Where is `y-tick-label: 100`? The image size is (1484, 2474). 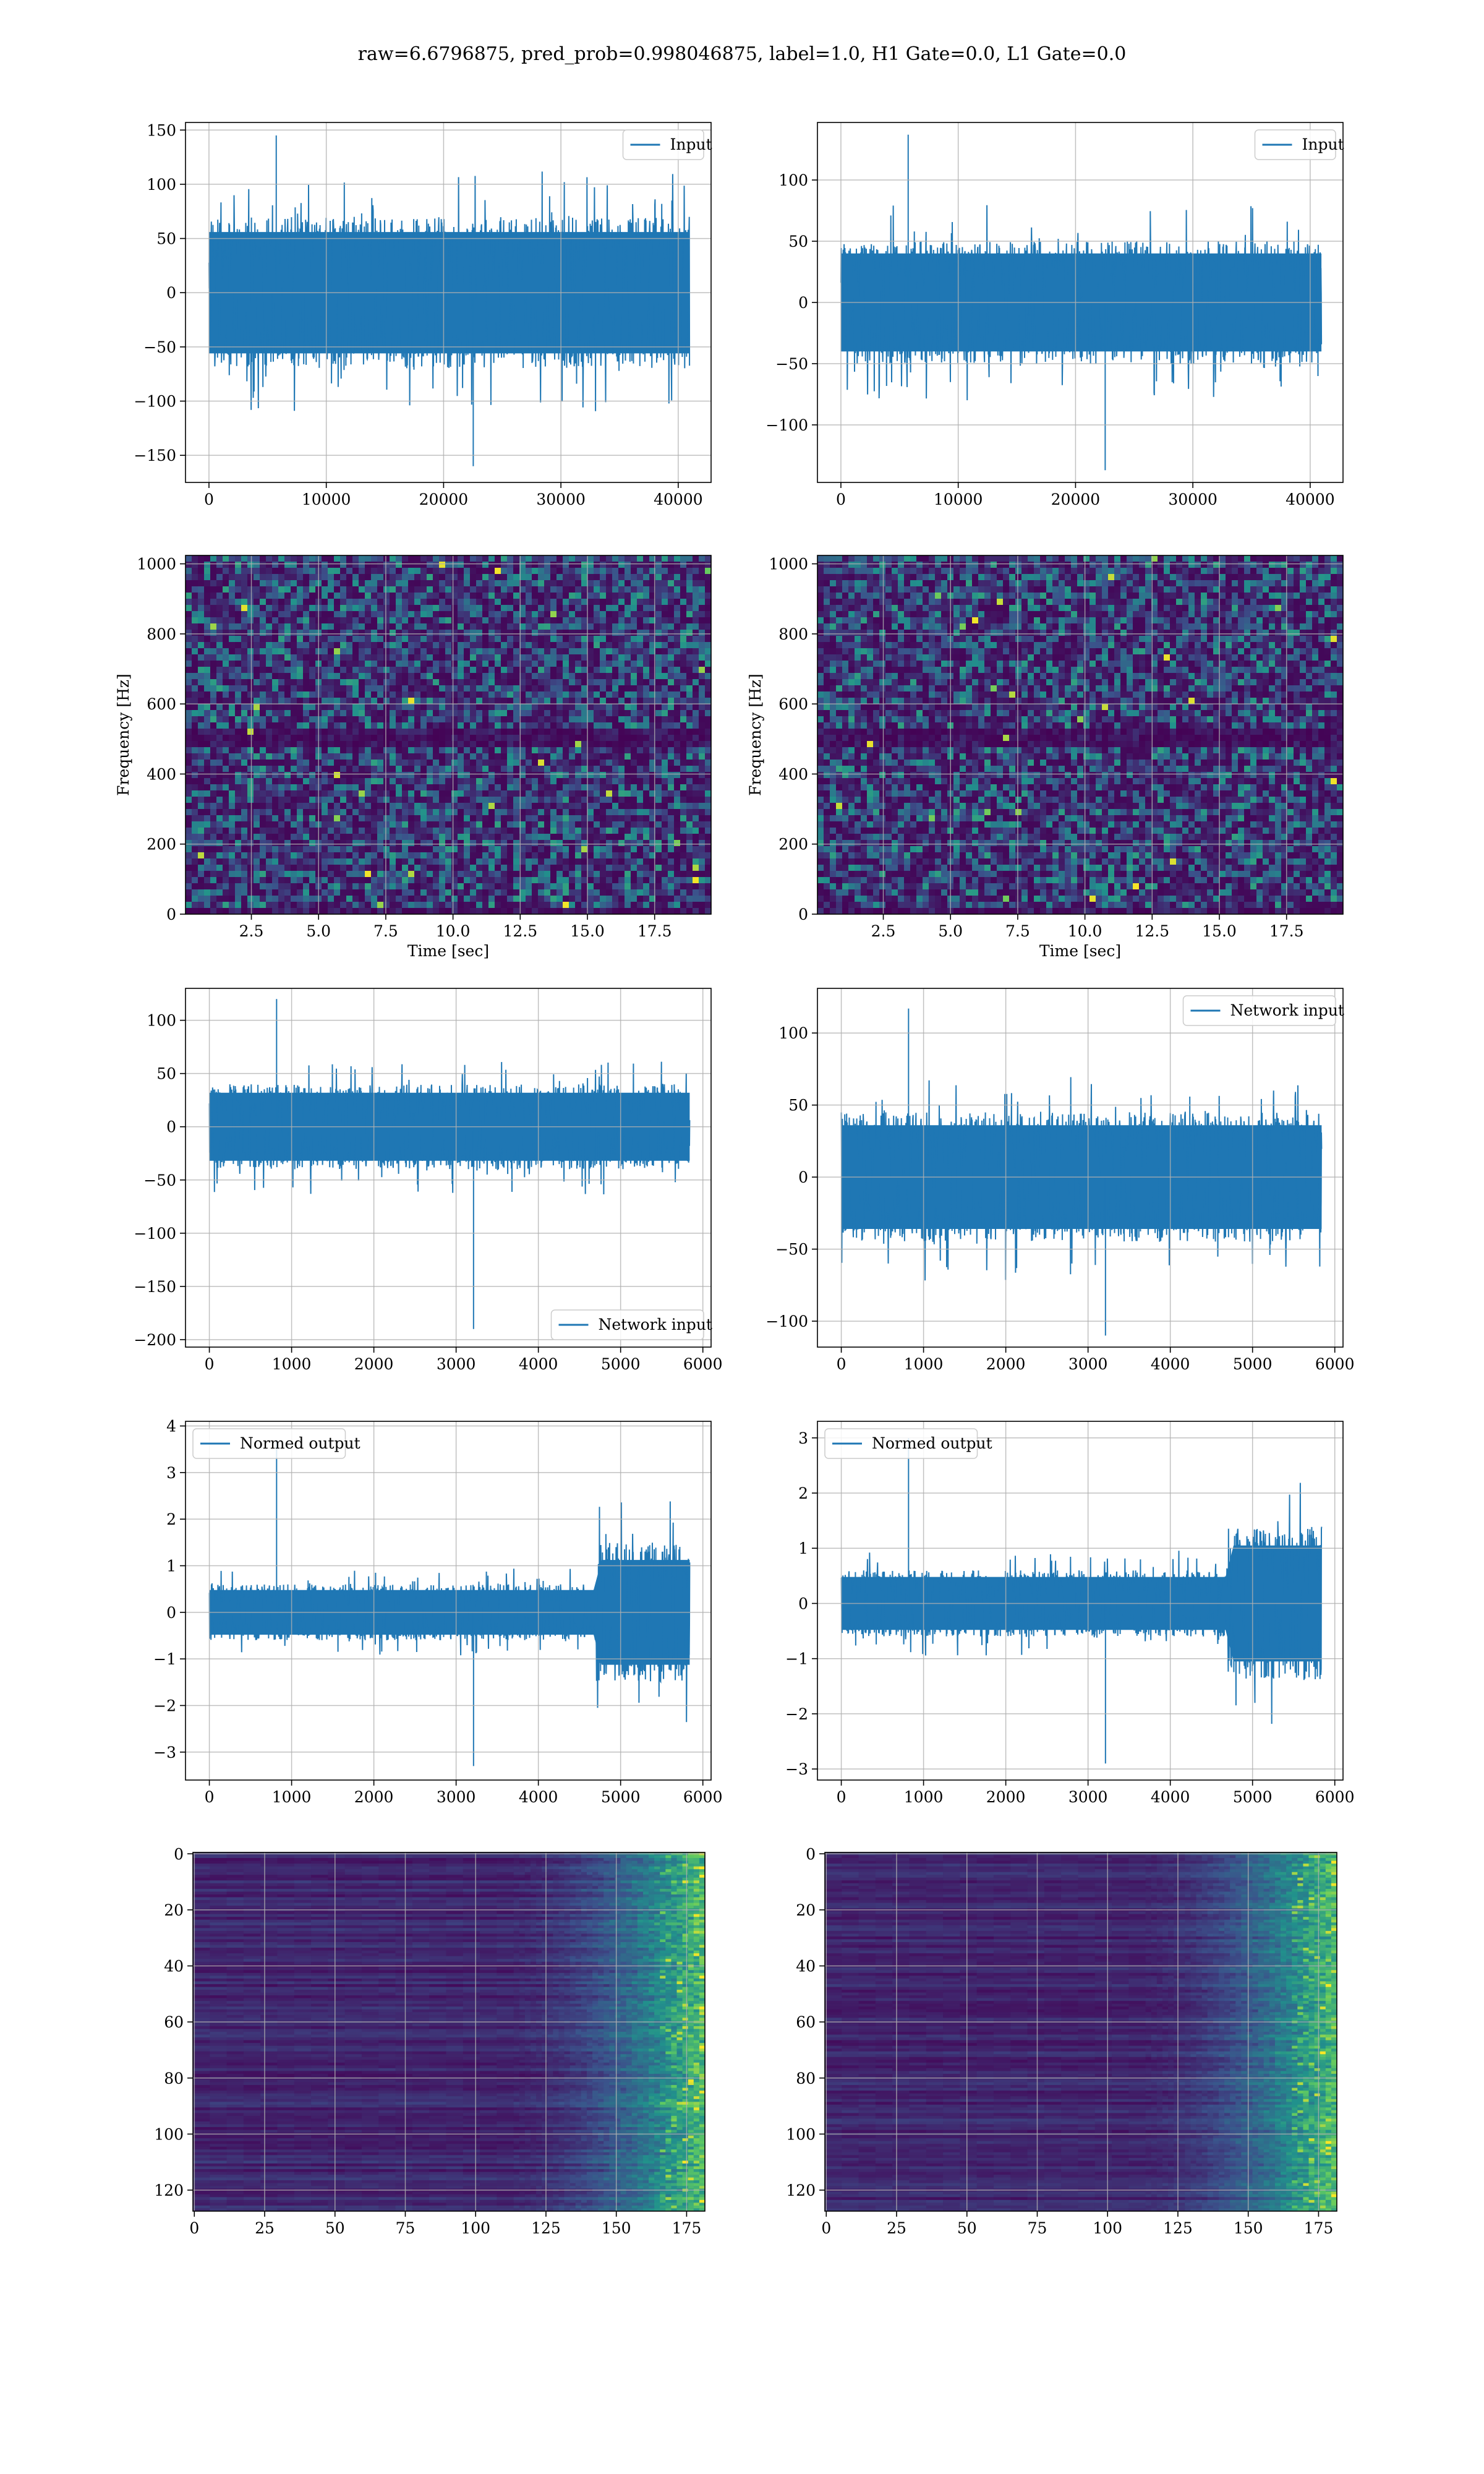 y-tick-label: 100 is located at coordinates (161, 185).